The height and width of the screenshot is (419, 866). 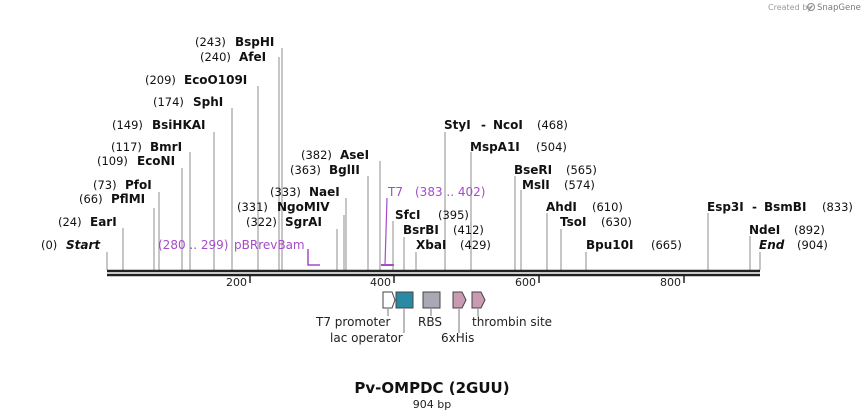 I want to click on backbone, so click(x=433, y=273).